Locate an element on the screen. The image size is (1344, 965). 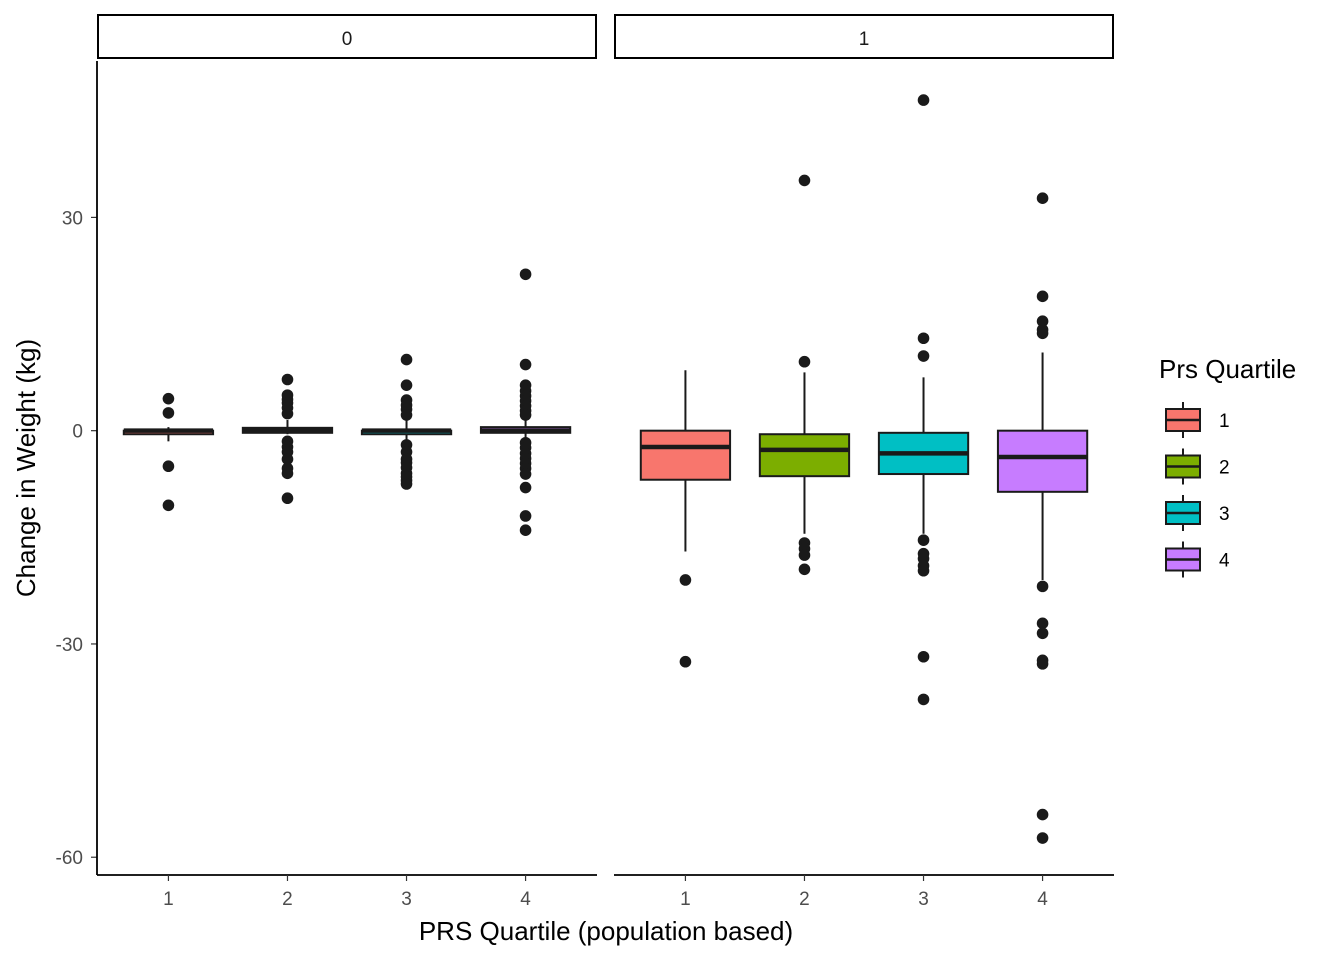
y-tick-label: 30 is located at coordinates (72, 218).